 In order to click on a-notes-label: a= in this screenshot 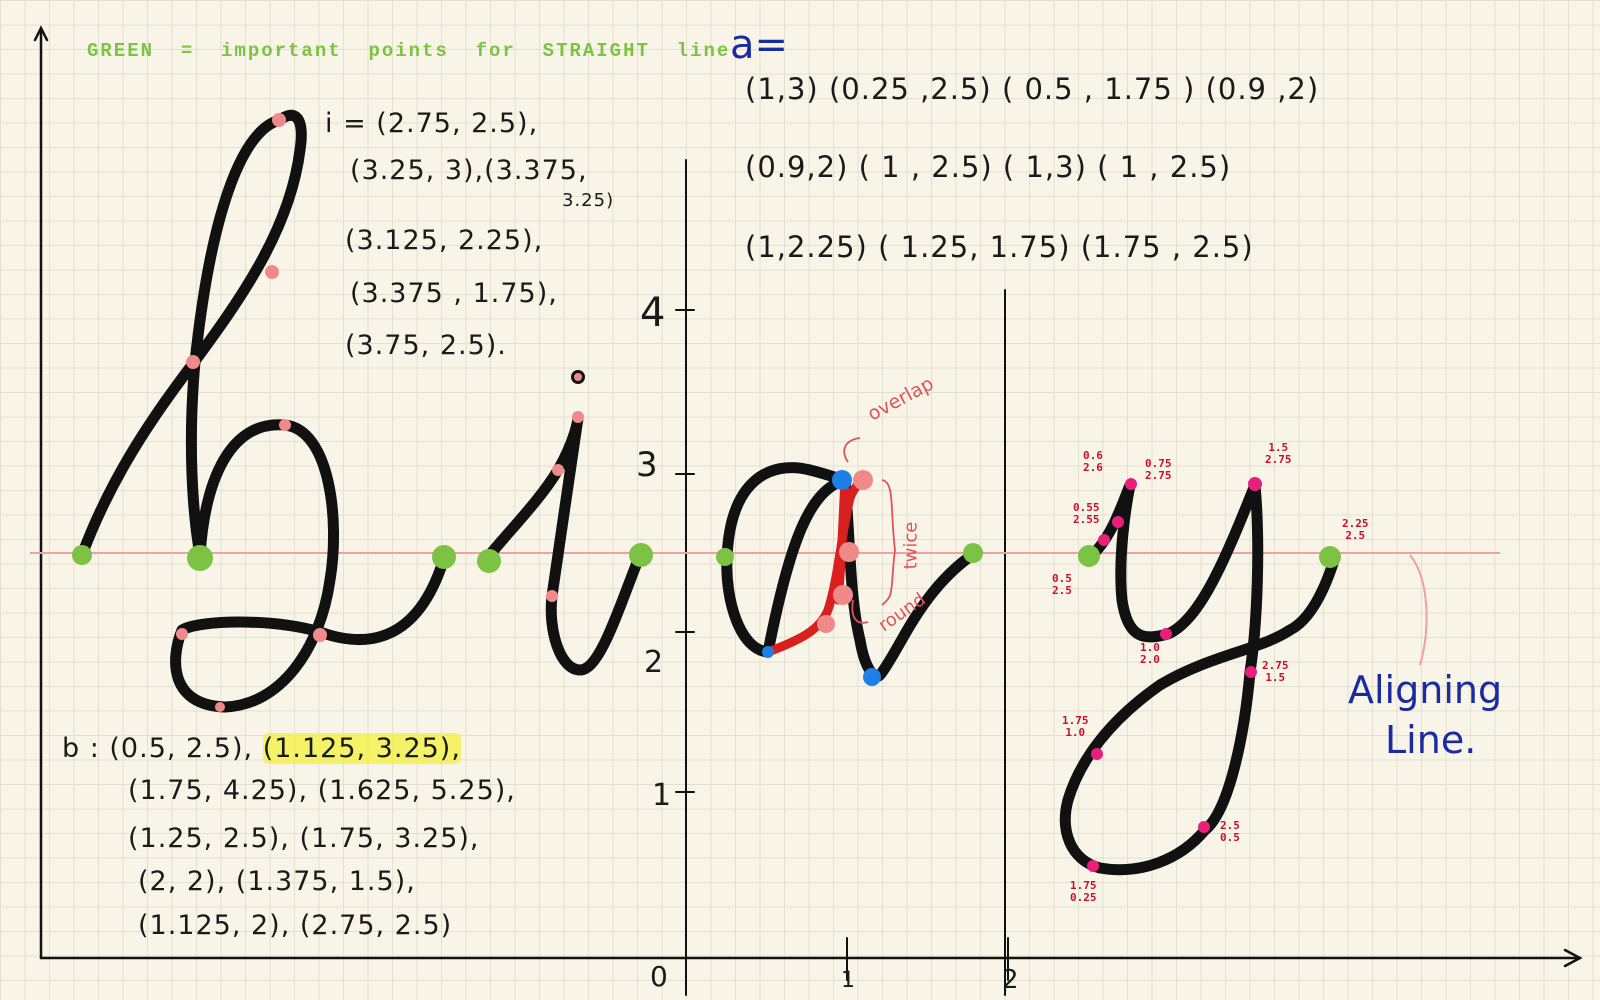, I will do `click(759, 45)`.